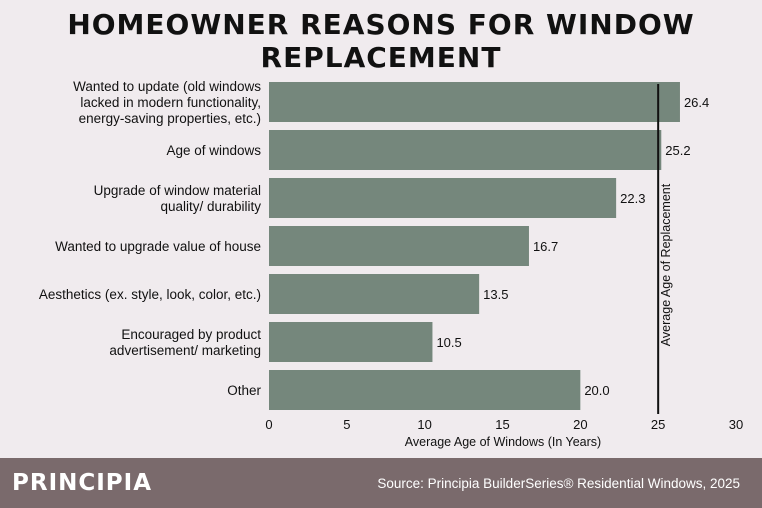 The image size is (762, 508). Describe the element at coordinates (268, 424) in the screenshot. I see `x-tick-label-0: 0` at that location.